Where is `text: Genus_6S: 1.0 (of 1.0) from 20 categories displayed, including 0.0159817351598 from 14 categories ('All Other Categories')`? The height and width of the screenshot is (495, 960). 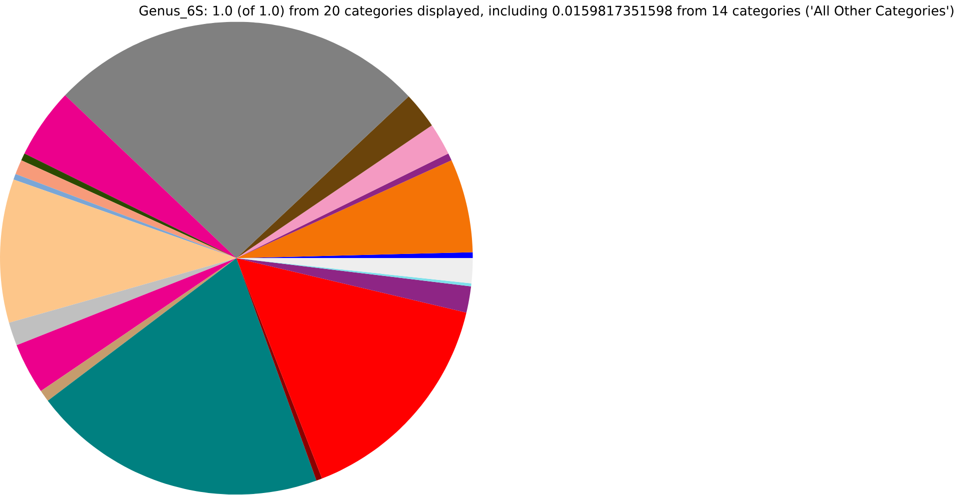
text: Genus_6S: 1.0 (of 1.0) from 20 categories displayed, including 0.0159817351598 from 14 categories ('All Other Categories') is located at coordinates (546, 12).